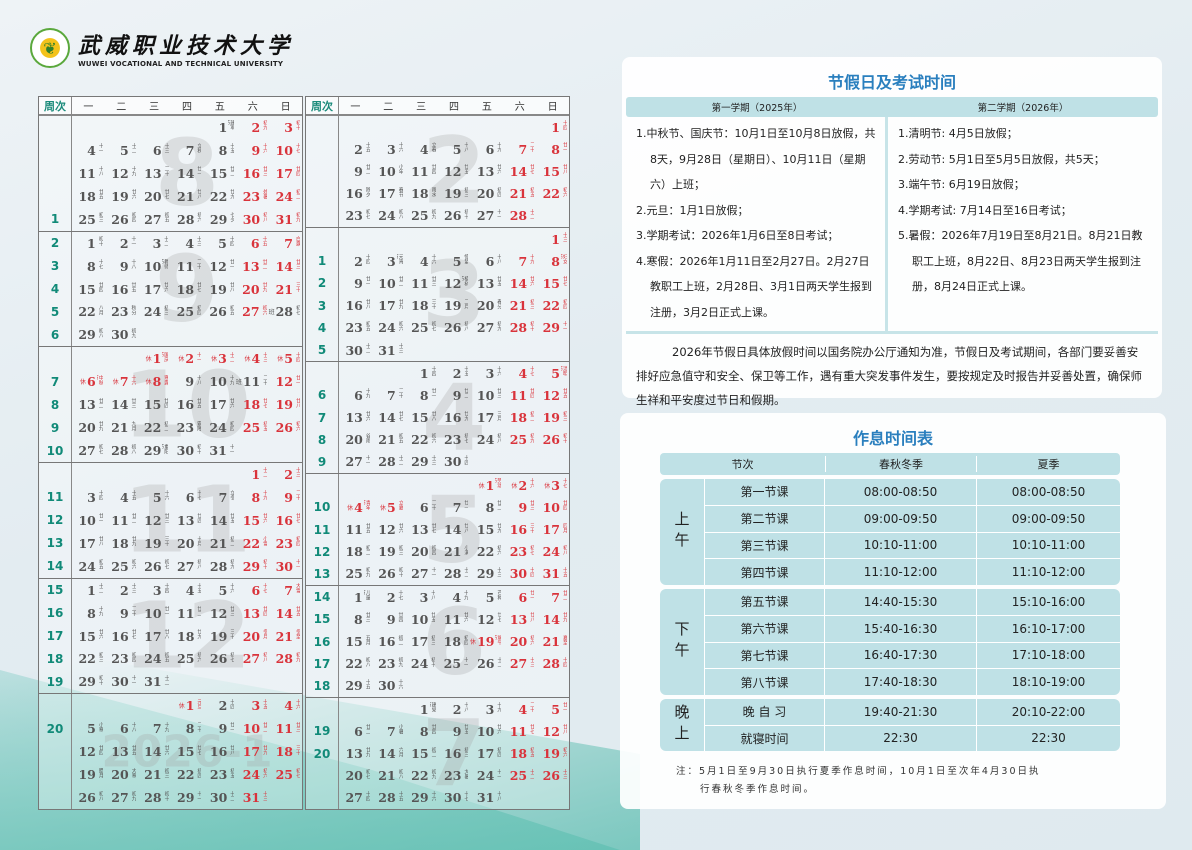  I want to click on week-number: 14, so click(322, 597).